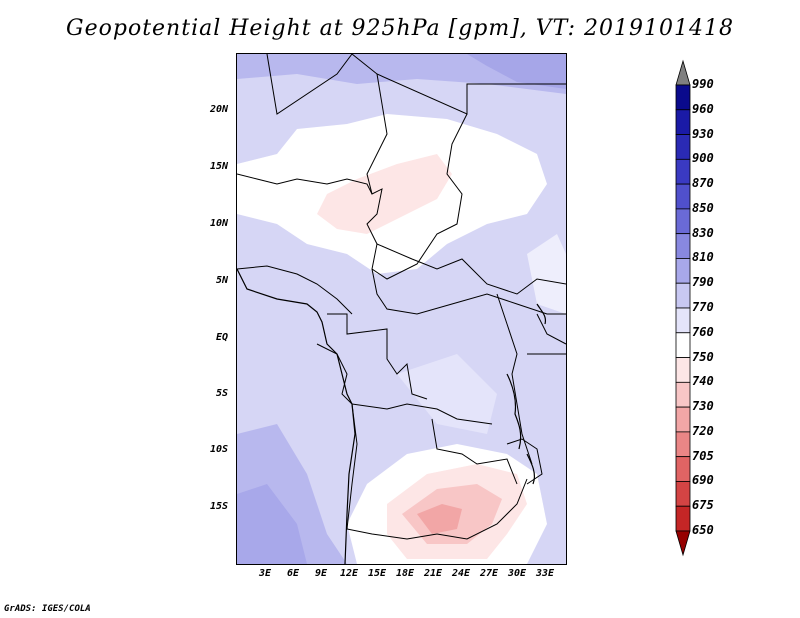  What do you see at coordinates (545, 573) in the screenshot?
I see `x-tick-label: 33E` at bounding box center [545, 573].